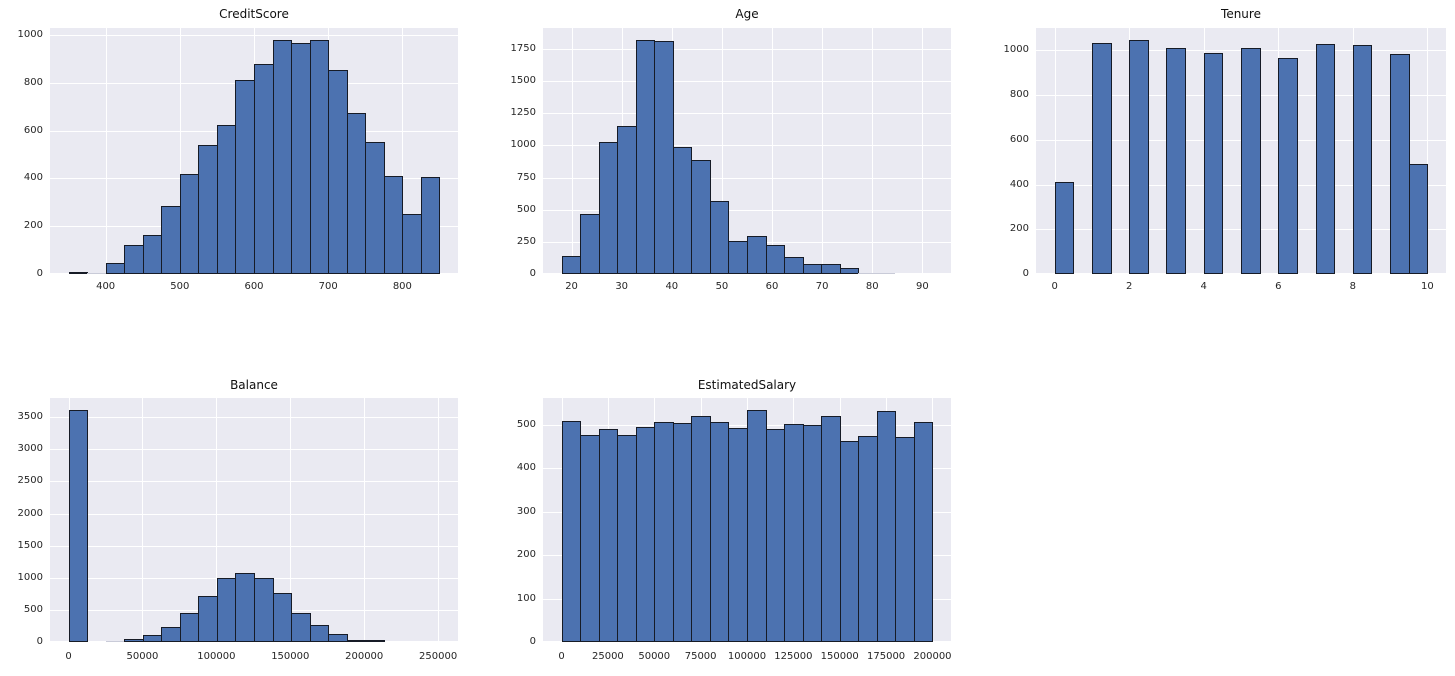  Describe the element at coordinates (672, 286) in the screenshot. I see `x-tick-label: 40` at that location.